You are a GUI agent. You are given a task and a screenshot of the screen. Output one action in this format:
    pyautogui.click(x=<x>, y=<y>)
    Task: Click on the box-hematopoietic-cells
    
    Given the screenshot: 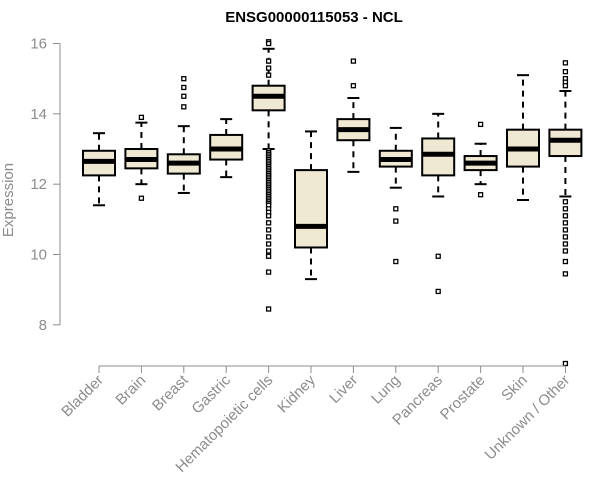 What is the action you would take?
    pyautogui.click(x=268, y=175)
    